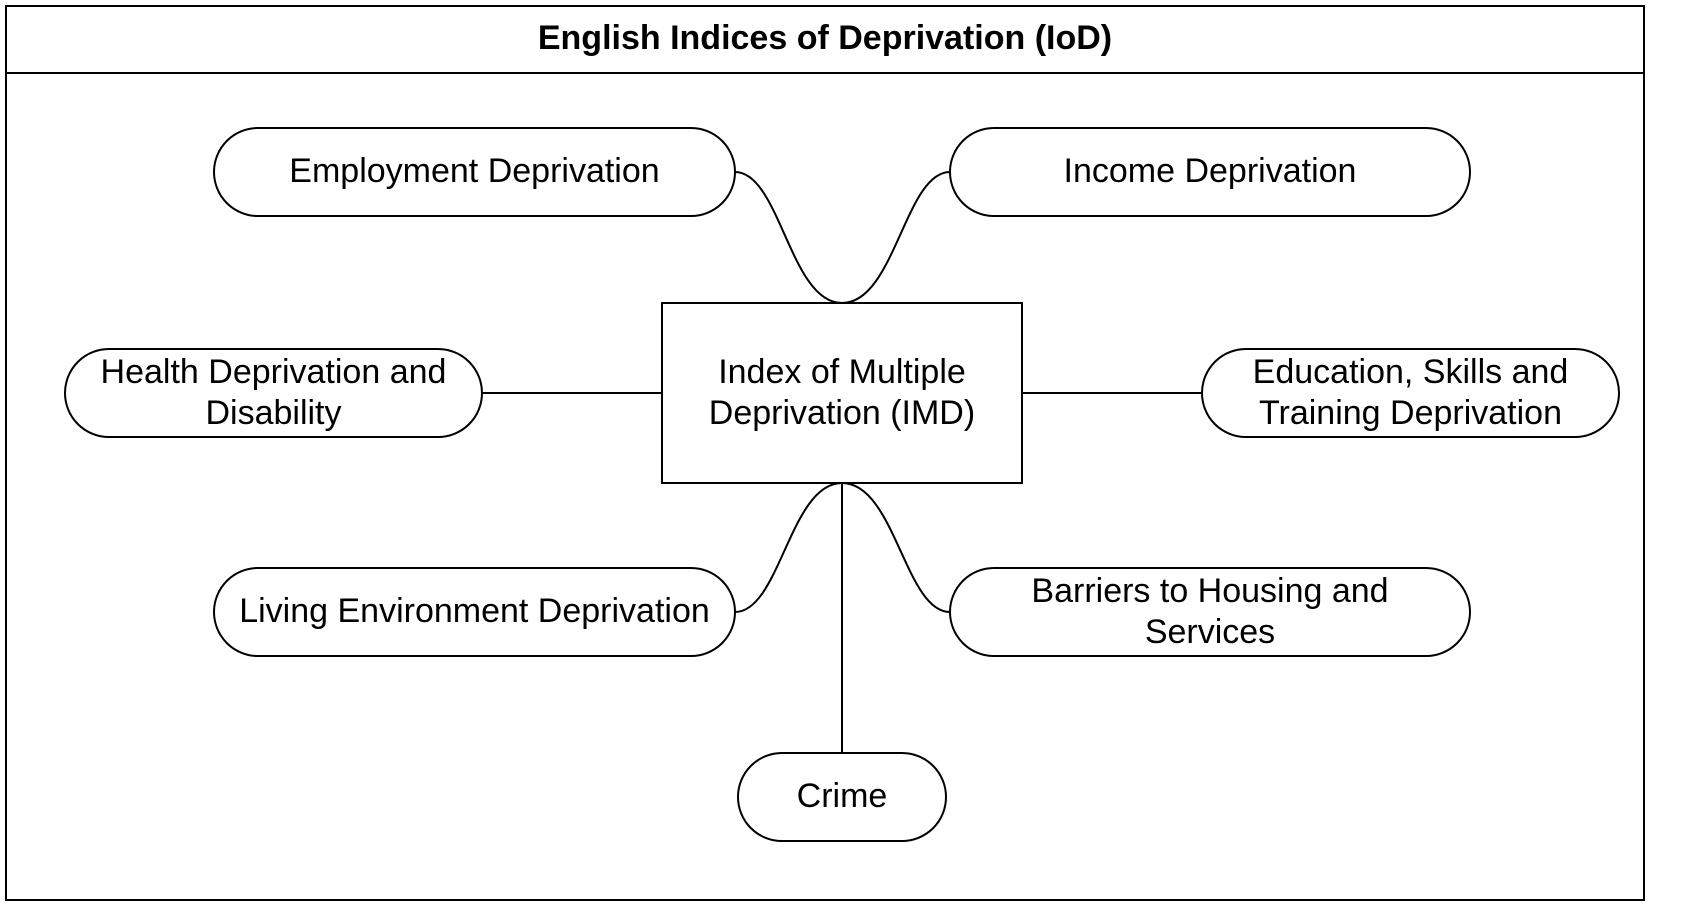 Image resolution: width=1682 pixels, height=908 pixels. What do you see at coordinates (1210, 612) in the screenshot?
I see `node-barriers-to-housing: Barriers to Housing and Services` at bounding box center [1210, 612].